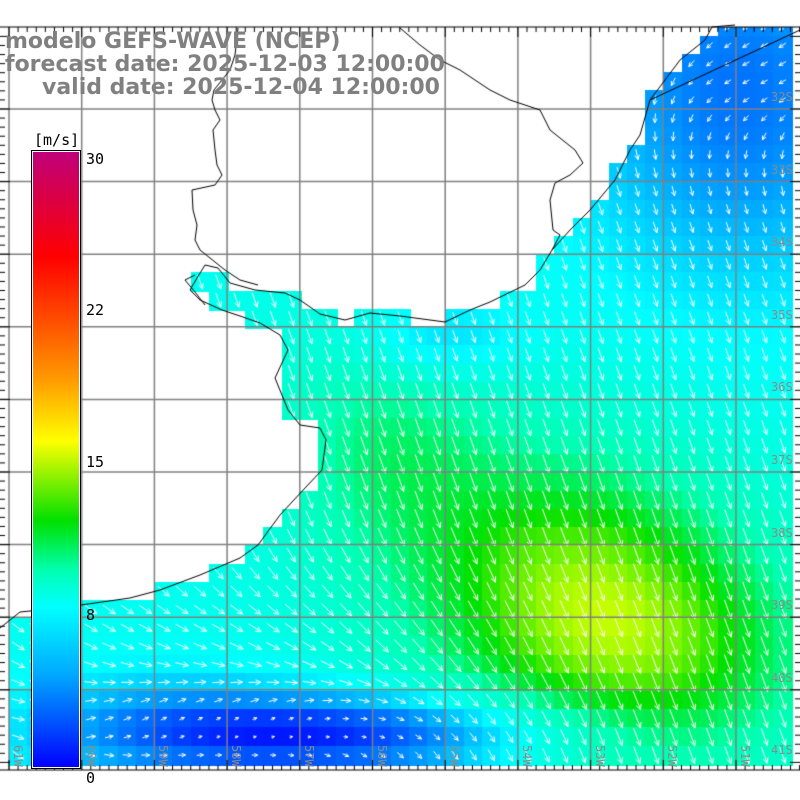  I want to click on colorbar, so click(56, 459).